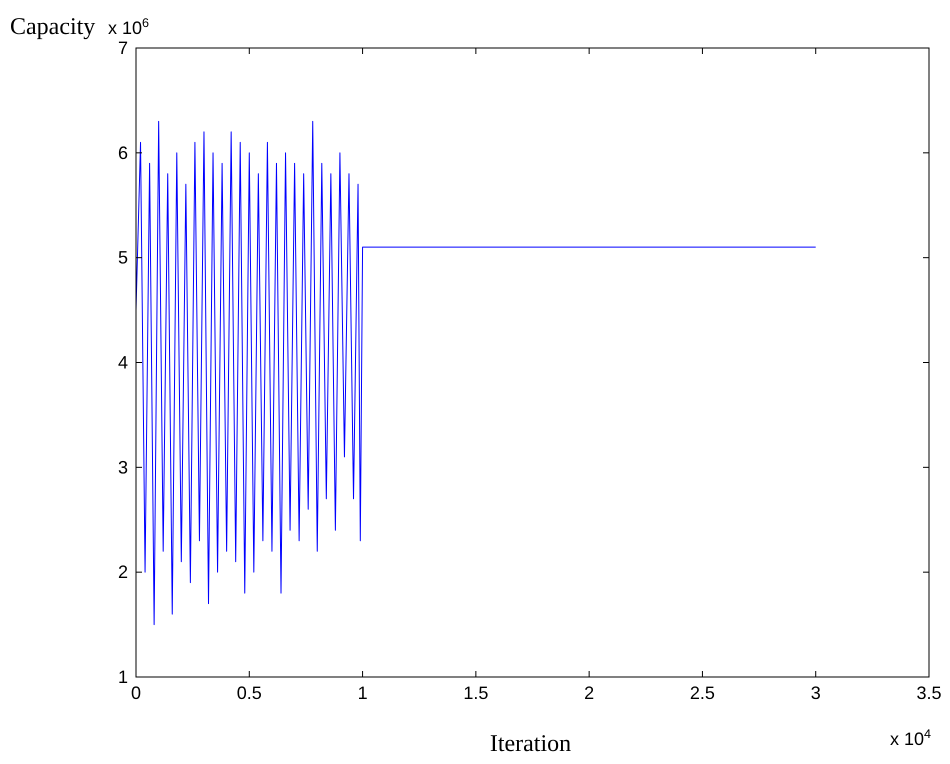 The image size is (950, 764). Describe the element at coordinates (123, 258) in the screenshot. I see `y-tick-label: 5` at that location.